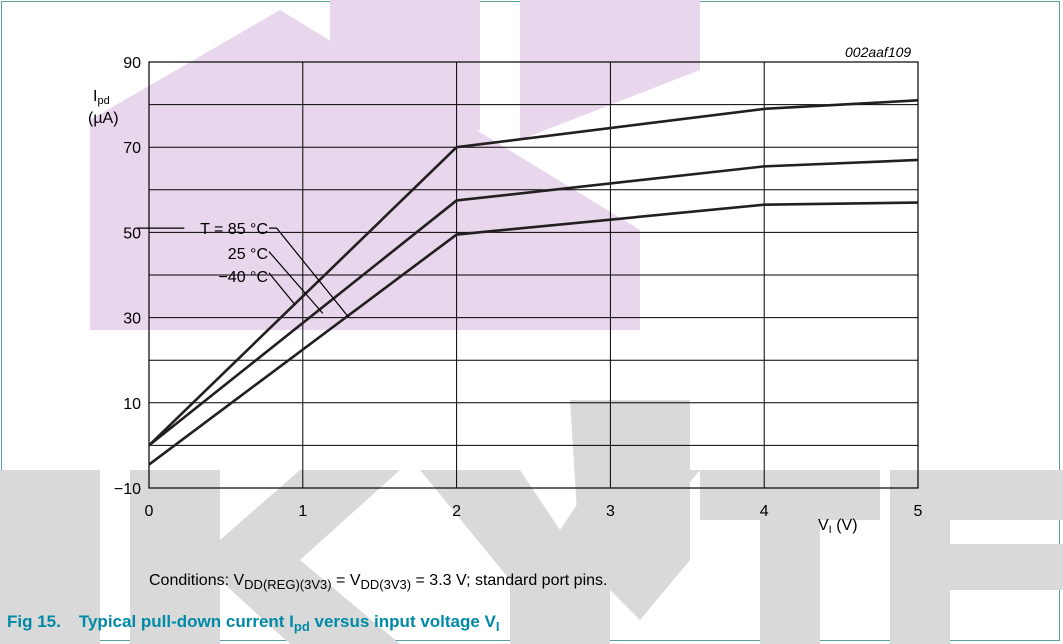  Describe the element at coordinates (132, 148) in the screenshot. I see `y-tick-label: 70` at that location.